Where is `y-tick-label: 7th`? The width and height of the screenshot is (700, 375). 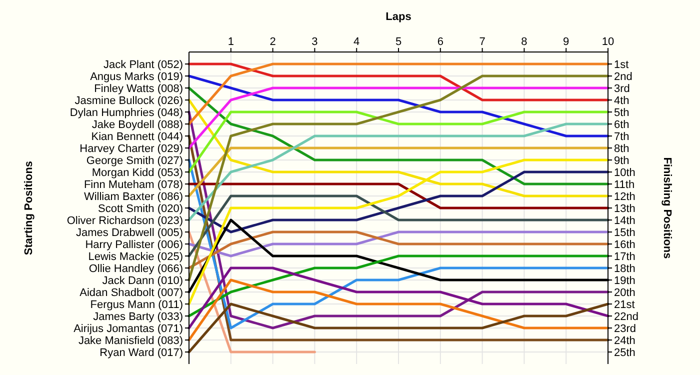 y-tick-label: 7th is located at coordinates (622, 136).